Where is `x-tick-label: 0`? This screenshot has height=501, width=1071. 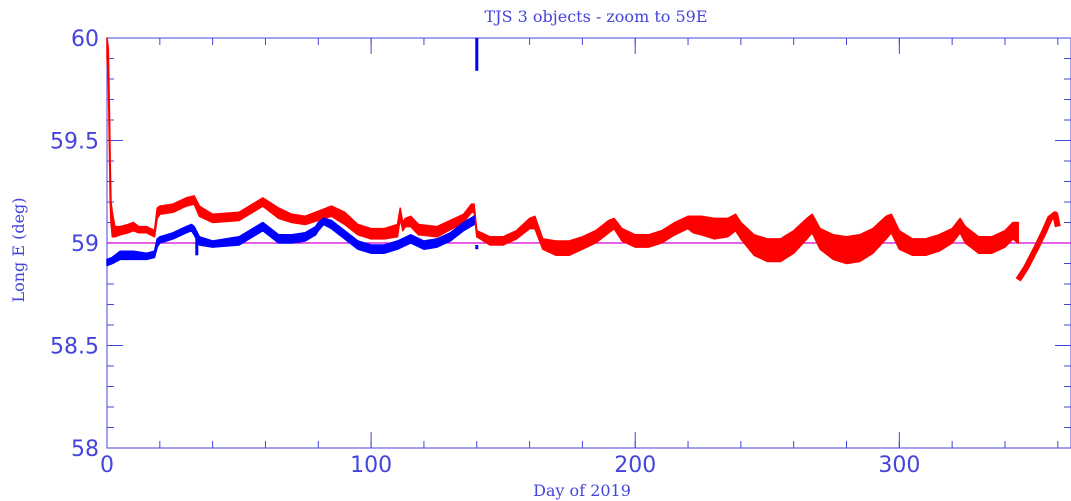
x-tick-label: 0 is located at coordinates (107, 465).